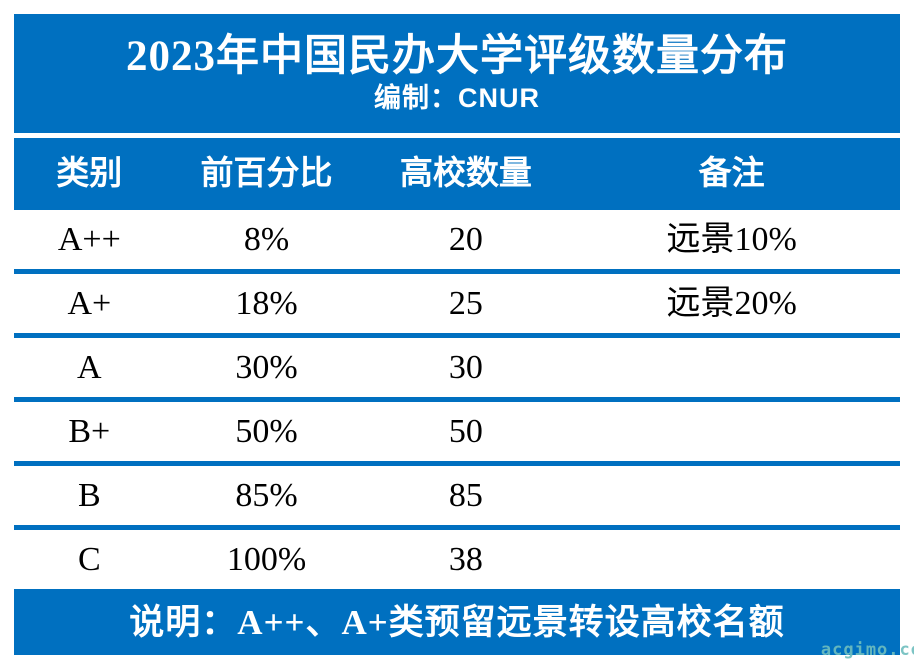  I want to click on cell-percentile: 50%, so click(266, 431).